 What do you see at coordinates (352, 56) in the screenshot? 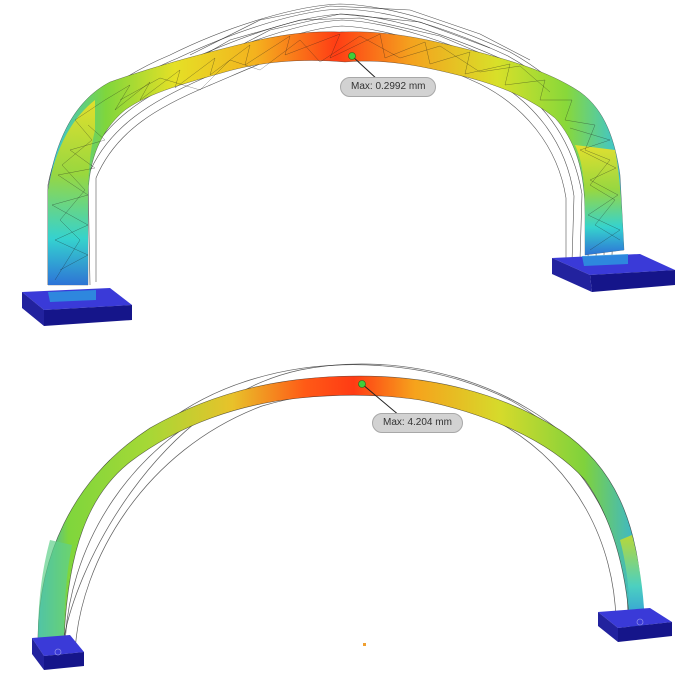
I see `max-probe-marker` at bounding box center [352, 56].